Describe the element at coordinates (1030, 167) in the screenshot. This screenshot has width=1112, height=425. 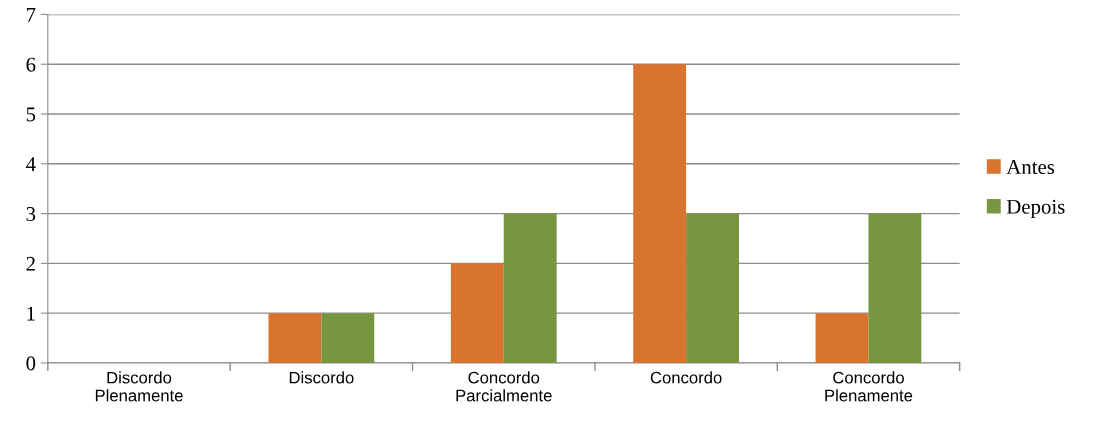
I see `legend-label: Antes` at that location.